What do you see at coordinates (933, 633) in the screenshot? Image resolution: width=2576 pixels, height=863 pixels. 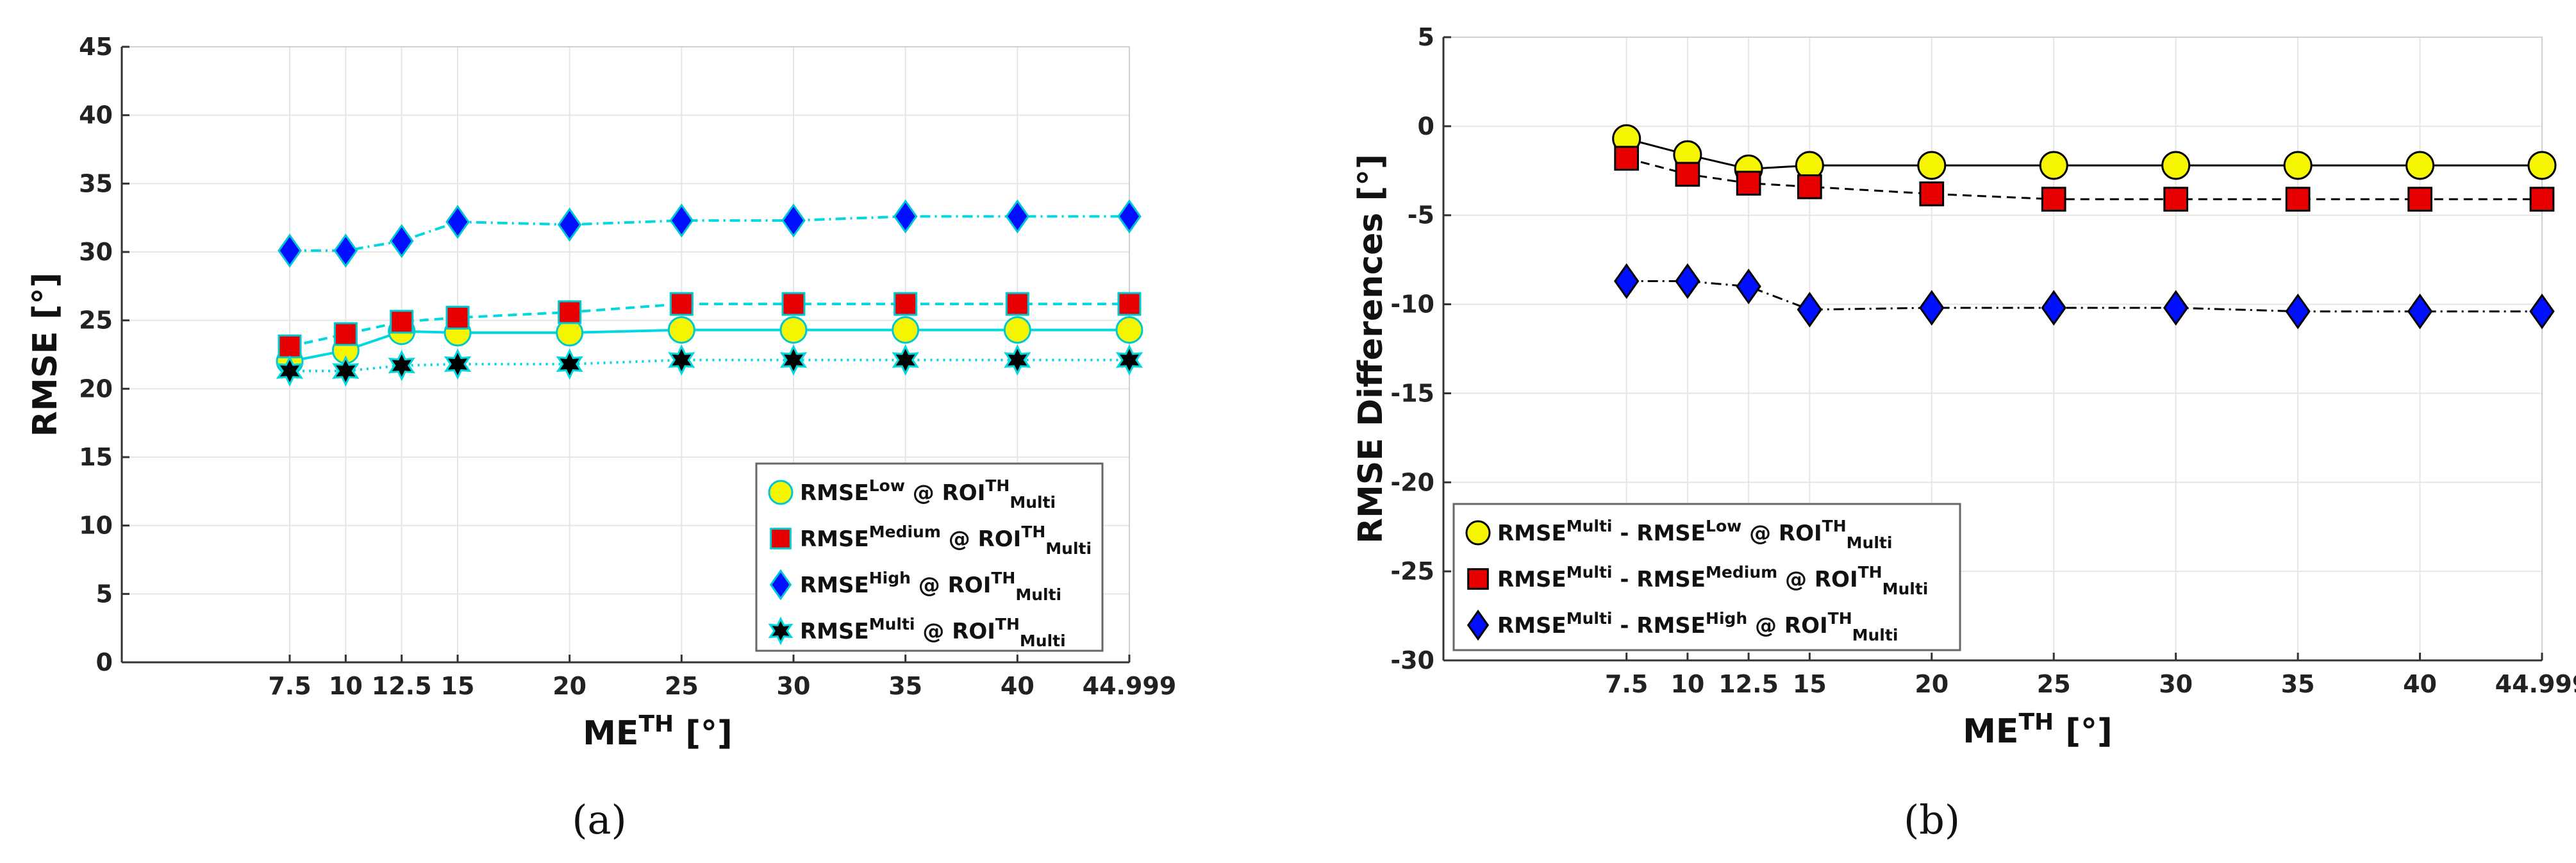 I see `legend-entry-label: RMSEMulti @ ROITHMulti` at bounding box center [933, 633].